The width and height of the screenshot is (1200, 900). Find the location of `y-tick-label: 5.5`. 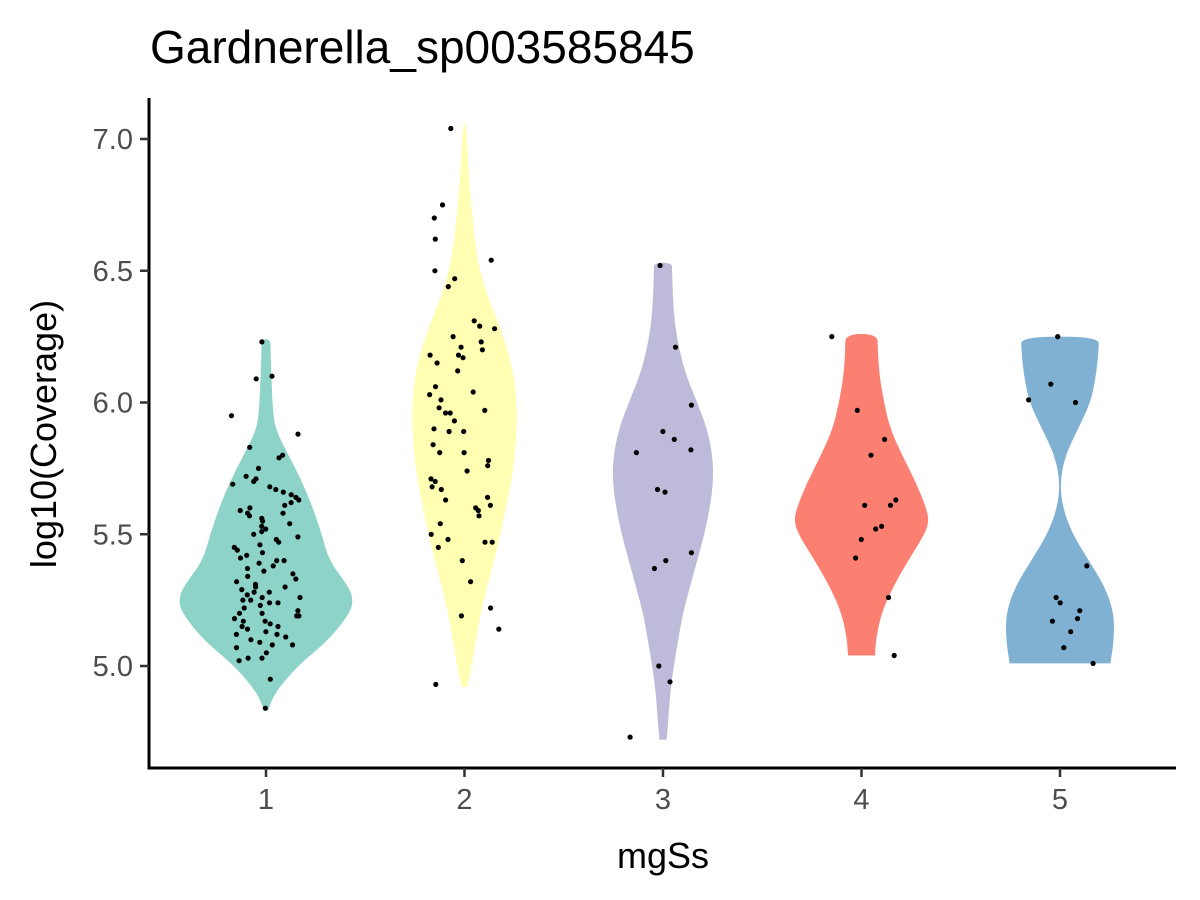

y-tick-label: 5.5 is located at coordinates (113, 535).